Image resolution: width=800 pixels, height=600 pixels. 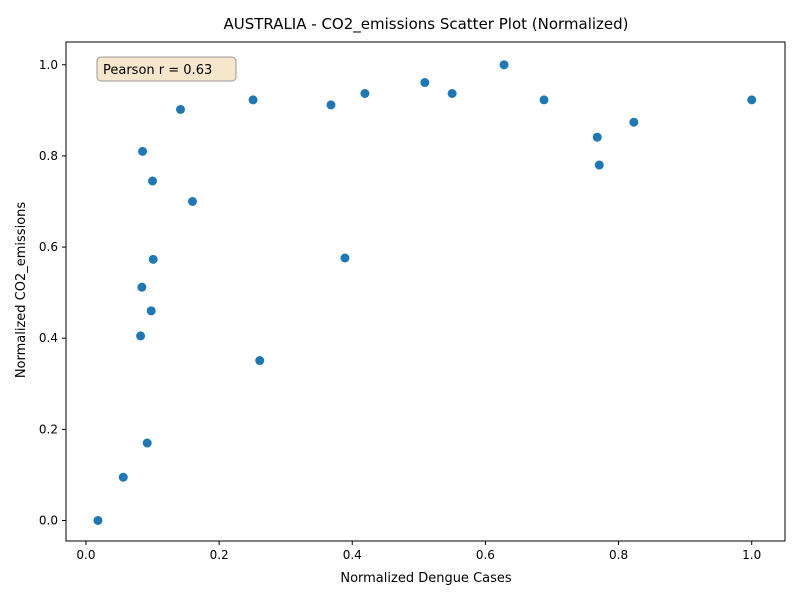 What do you see at coordinates (618, 555) in the screenshot?
I see `x-tick-label: 0.8` at bounding box center [618, 555].